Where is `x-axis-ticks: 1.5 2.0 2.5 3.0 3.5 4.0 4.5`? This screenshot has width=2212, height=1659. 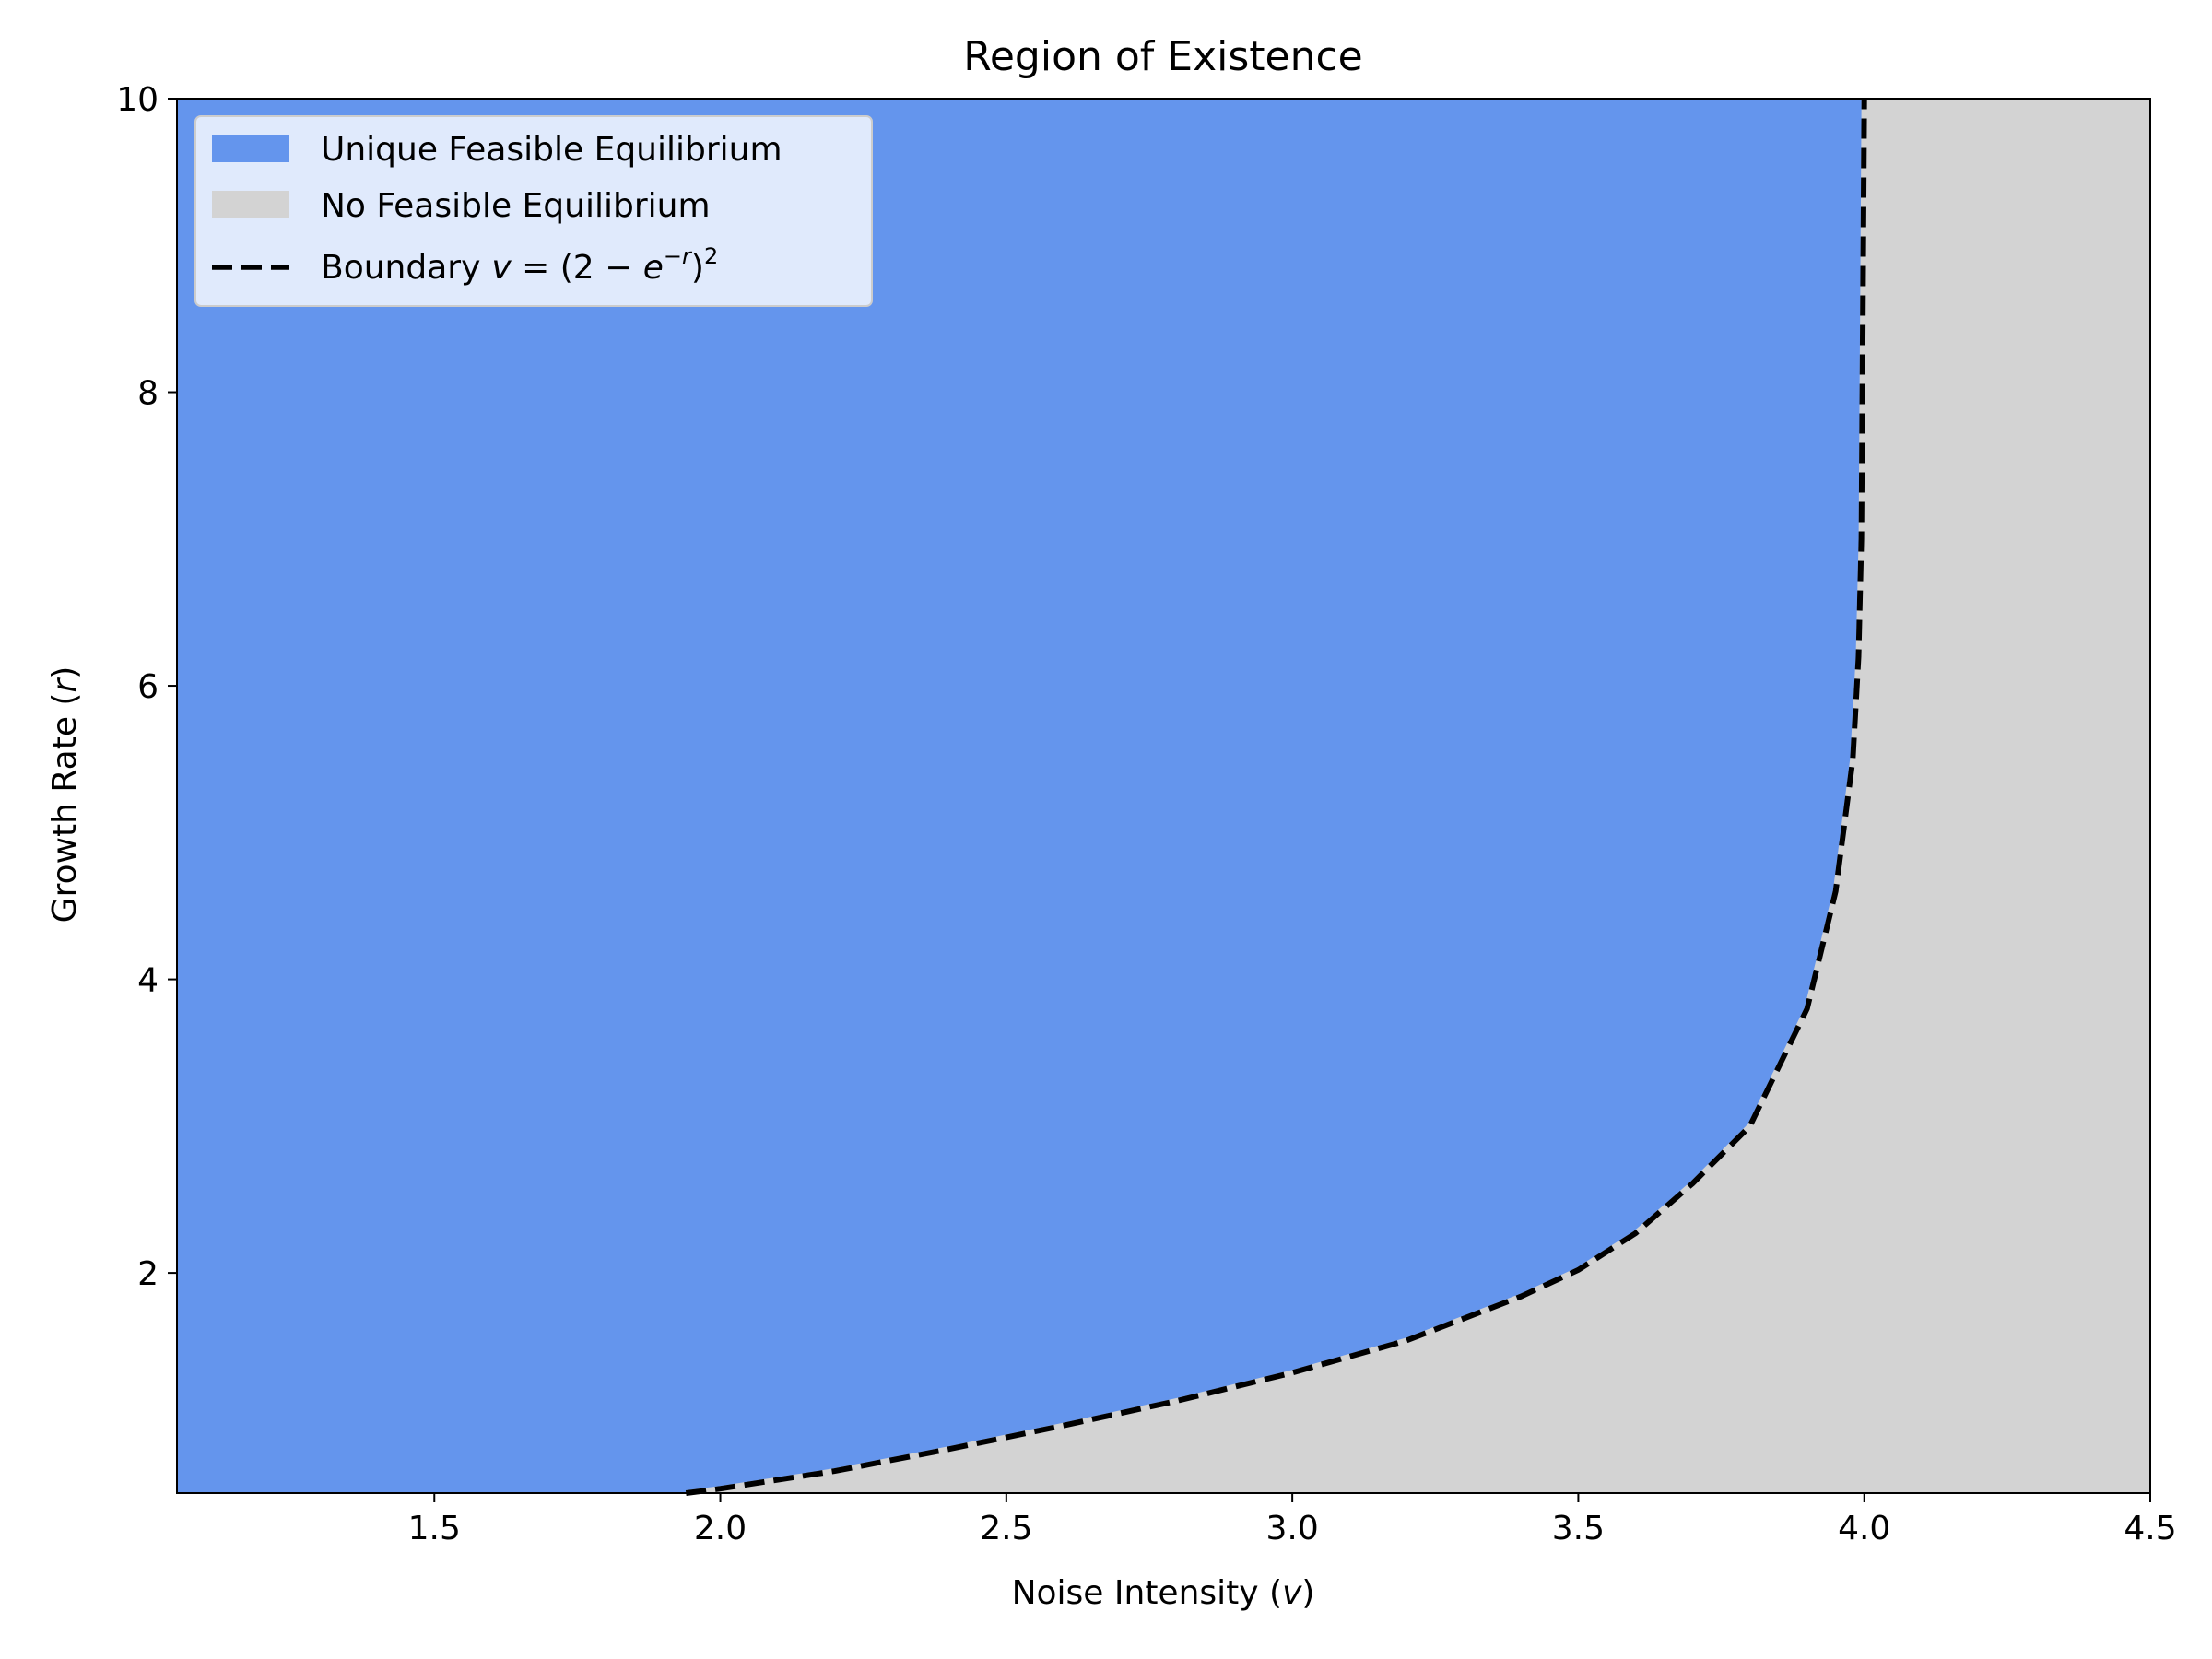 x-axis-ticks: 1.5 2.0 2.5 3.0 3.5 4.0 4.5 is located at coordinates (1292, 1520).